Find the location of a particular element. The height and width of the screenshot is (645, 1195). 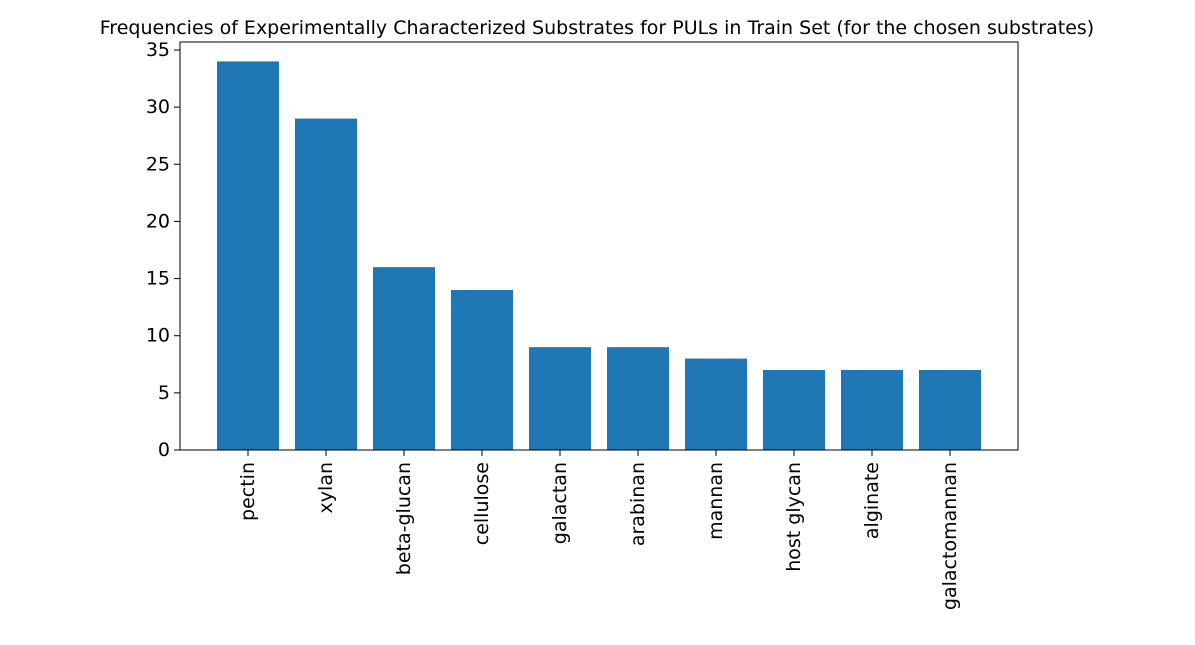

bar-beta-glucan is located at coordinates (404, 358).